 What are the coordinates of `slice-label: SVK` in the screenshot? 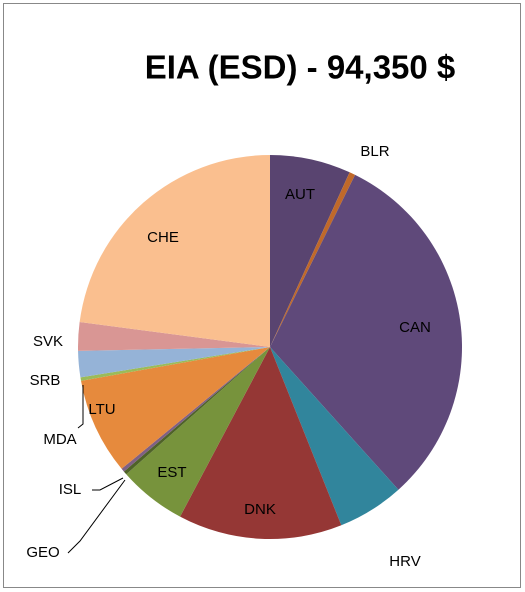 It's located at (48, 341).